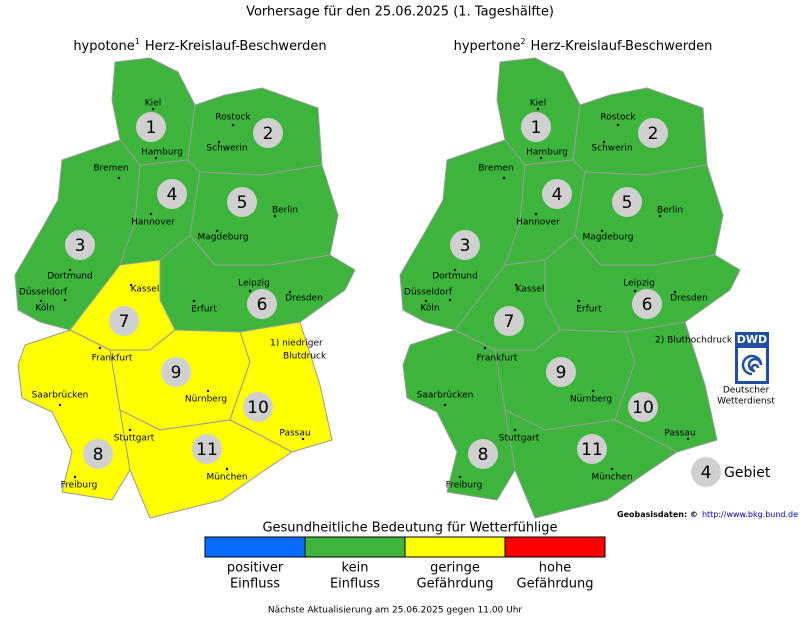 Image resolution: width=800 pixels, height=620 pixels. What do you see at coordinates (355, 568) in the screenshot?
I see `legend-label: kein` at bounding box center [355, 568].